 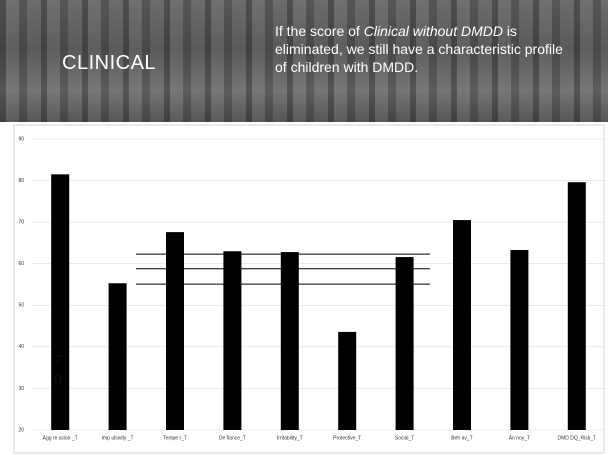 What do you see at coordinates (290, 438) in the screenshot?
I see `x-tick-label: Irritability_T` at bounding box center [290, 438].